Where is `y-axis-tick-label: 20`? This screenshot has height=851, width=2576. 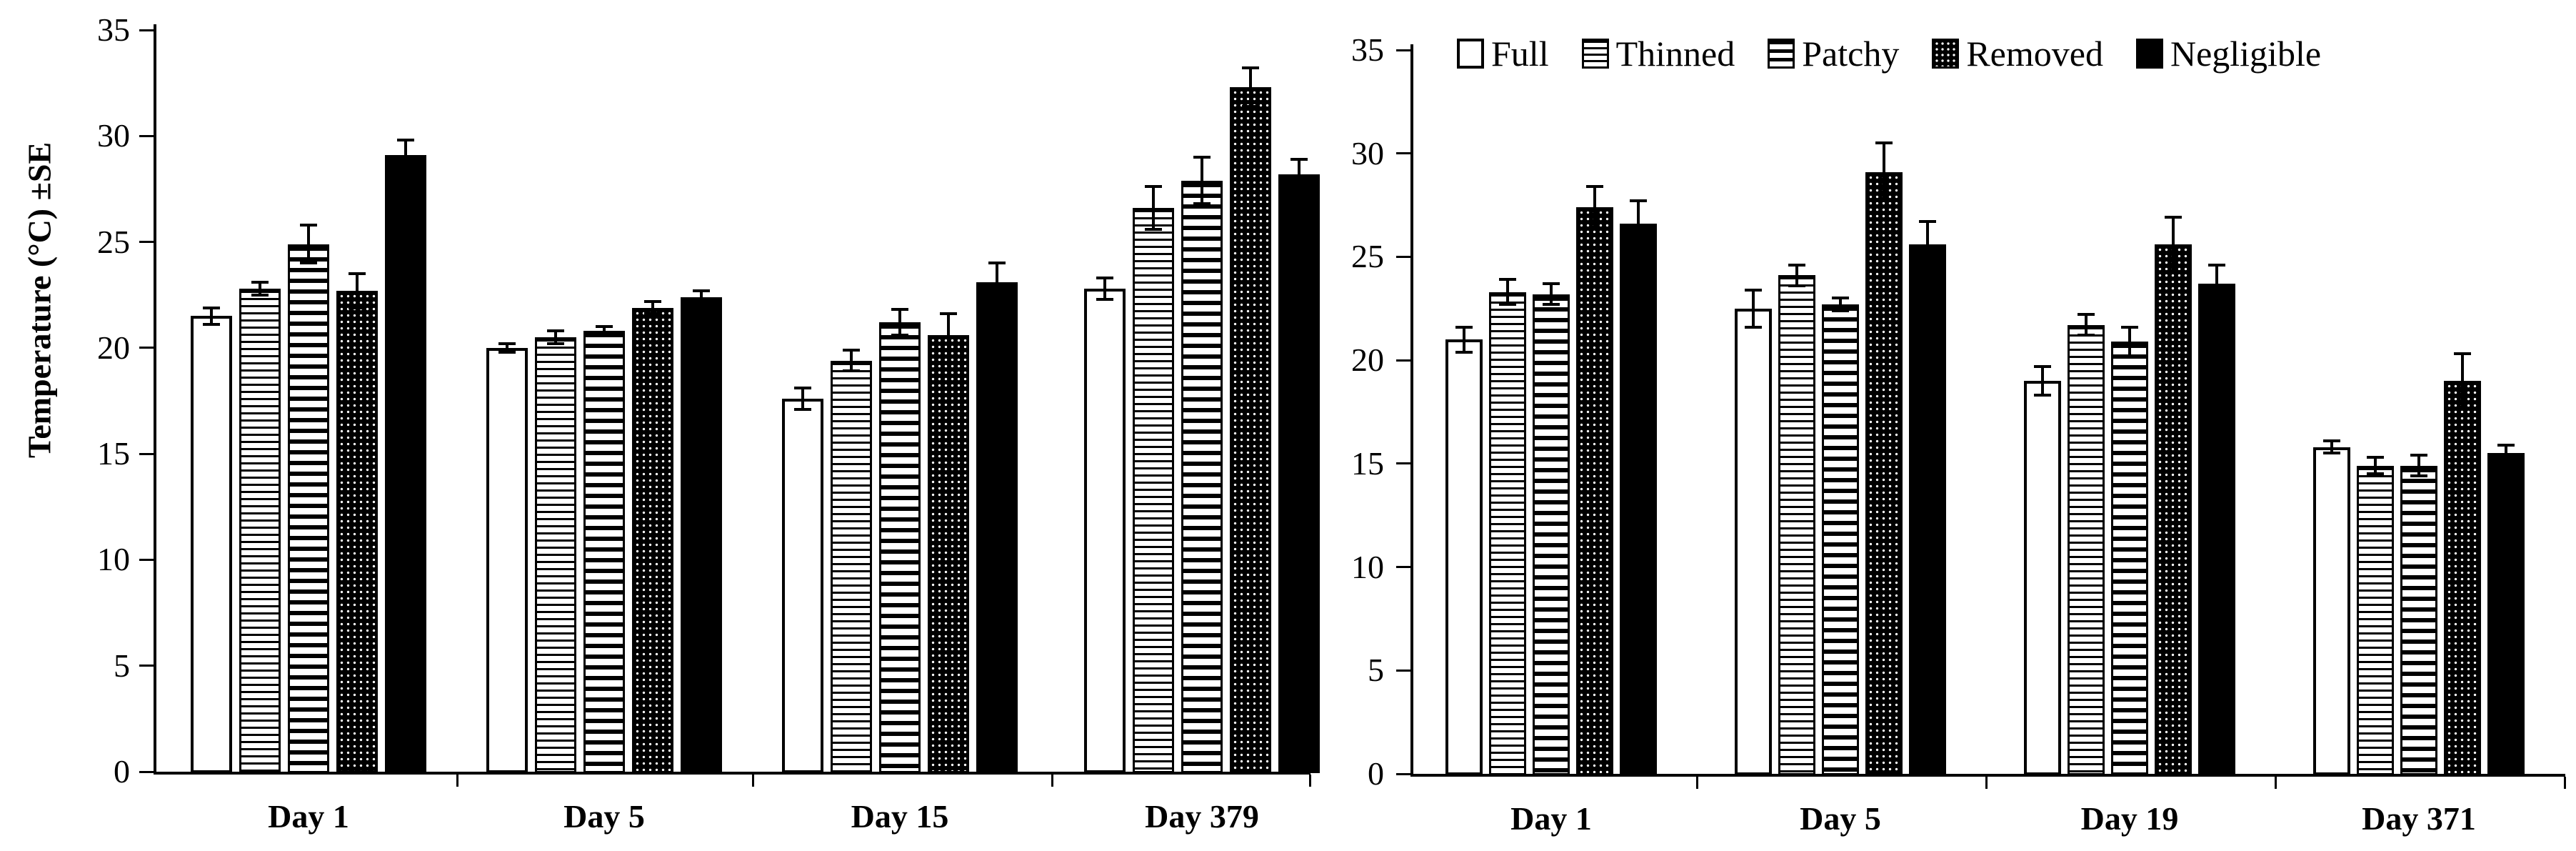 y-axis-tick-label: 20 is located at coordinates (1367, 360).